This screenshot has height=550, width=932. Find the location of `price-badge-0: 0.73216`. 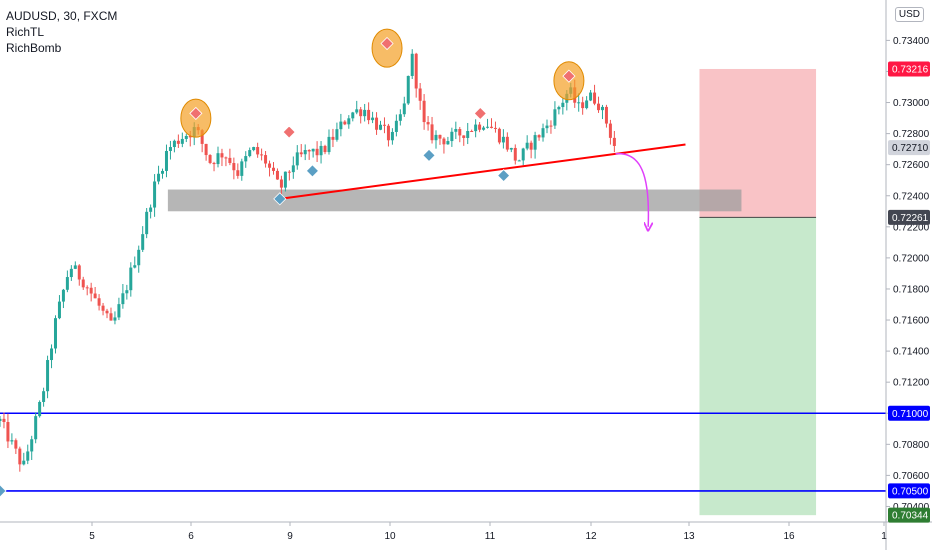

price-badge-0: 0.73216 is located at coordinates (909, 69).